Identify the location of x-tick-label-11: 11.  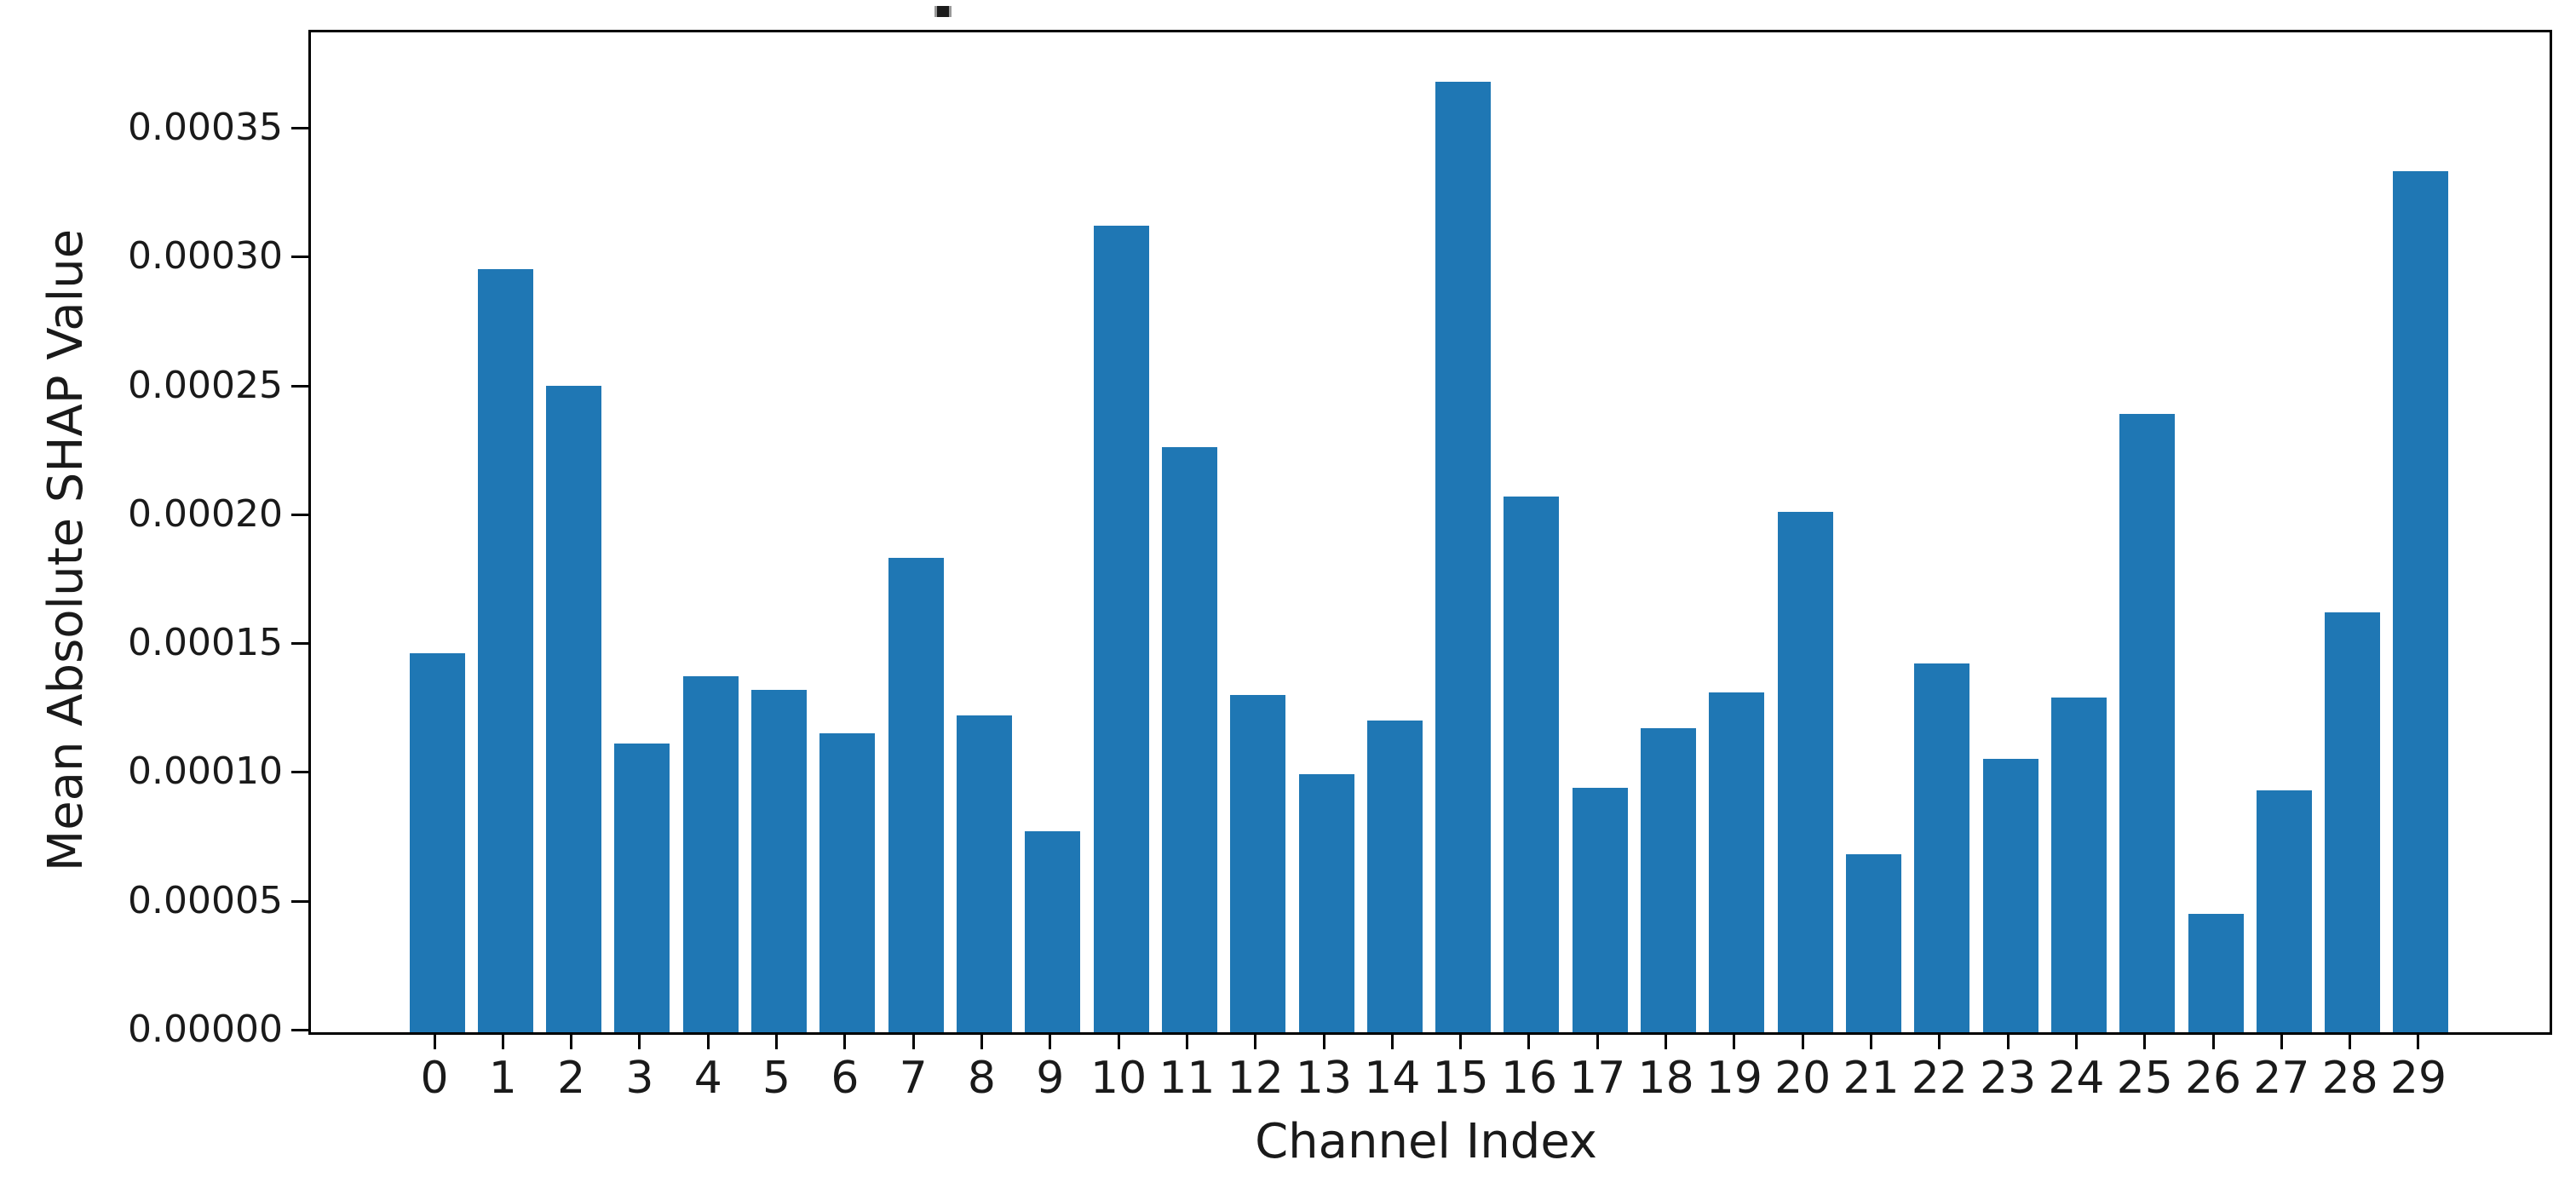
(1188, 1078).